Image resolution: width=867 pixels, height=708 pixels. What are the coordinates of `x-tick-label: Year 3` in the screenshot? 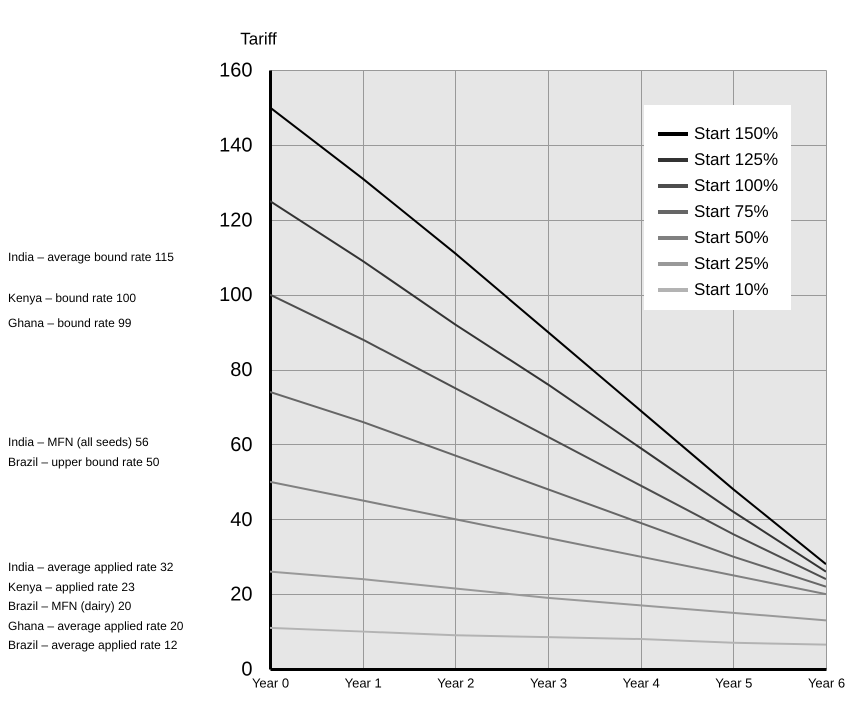 It's located at (549, 683).